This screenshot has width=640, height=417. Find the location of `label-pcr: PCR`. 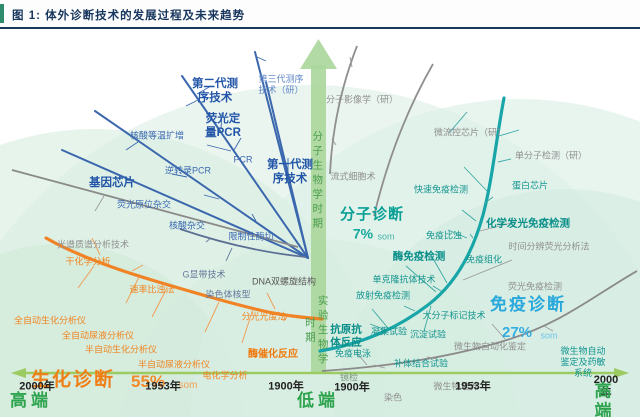

label-pcr: PCR is located at coordinates (243, 159).